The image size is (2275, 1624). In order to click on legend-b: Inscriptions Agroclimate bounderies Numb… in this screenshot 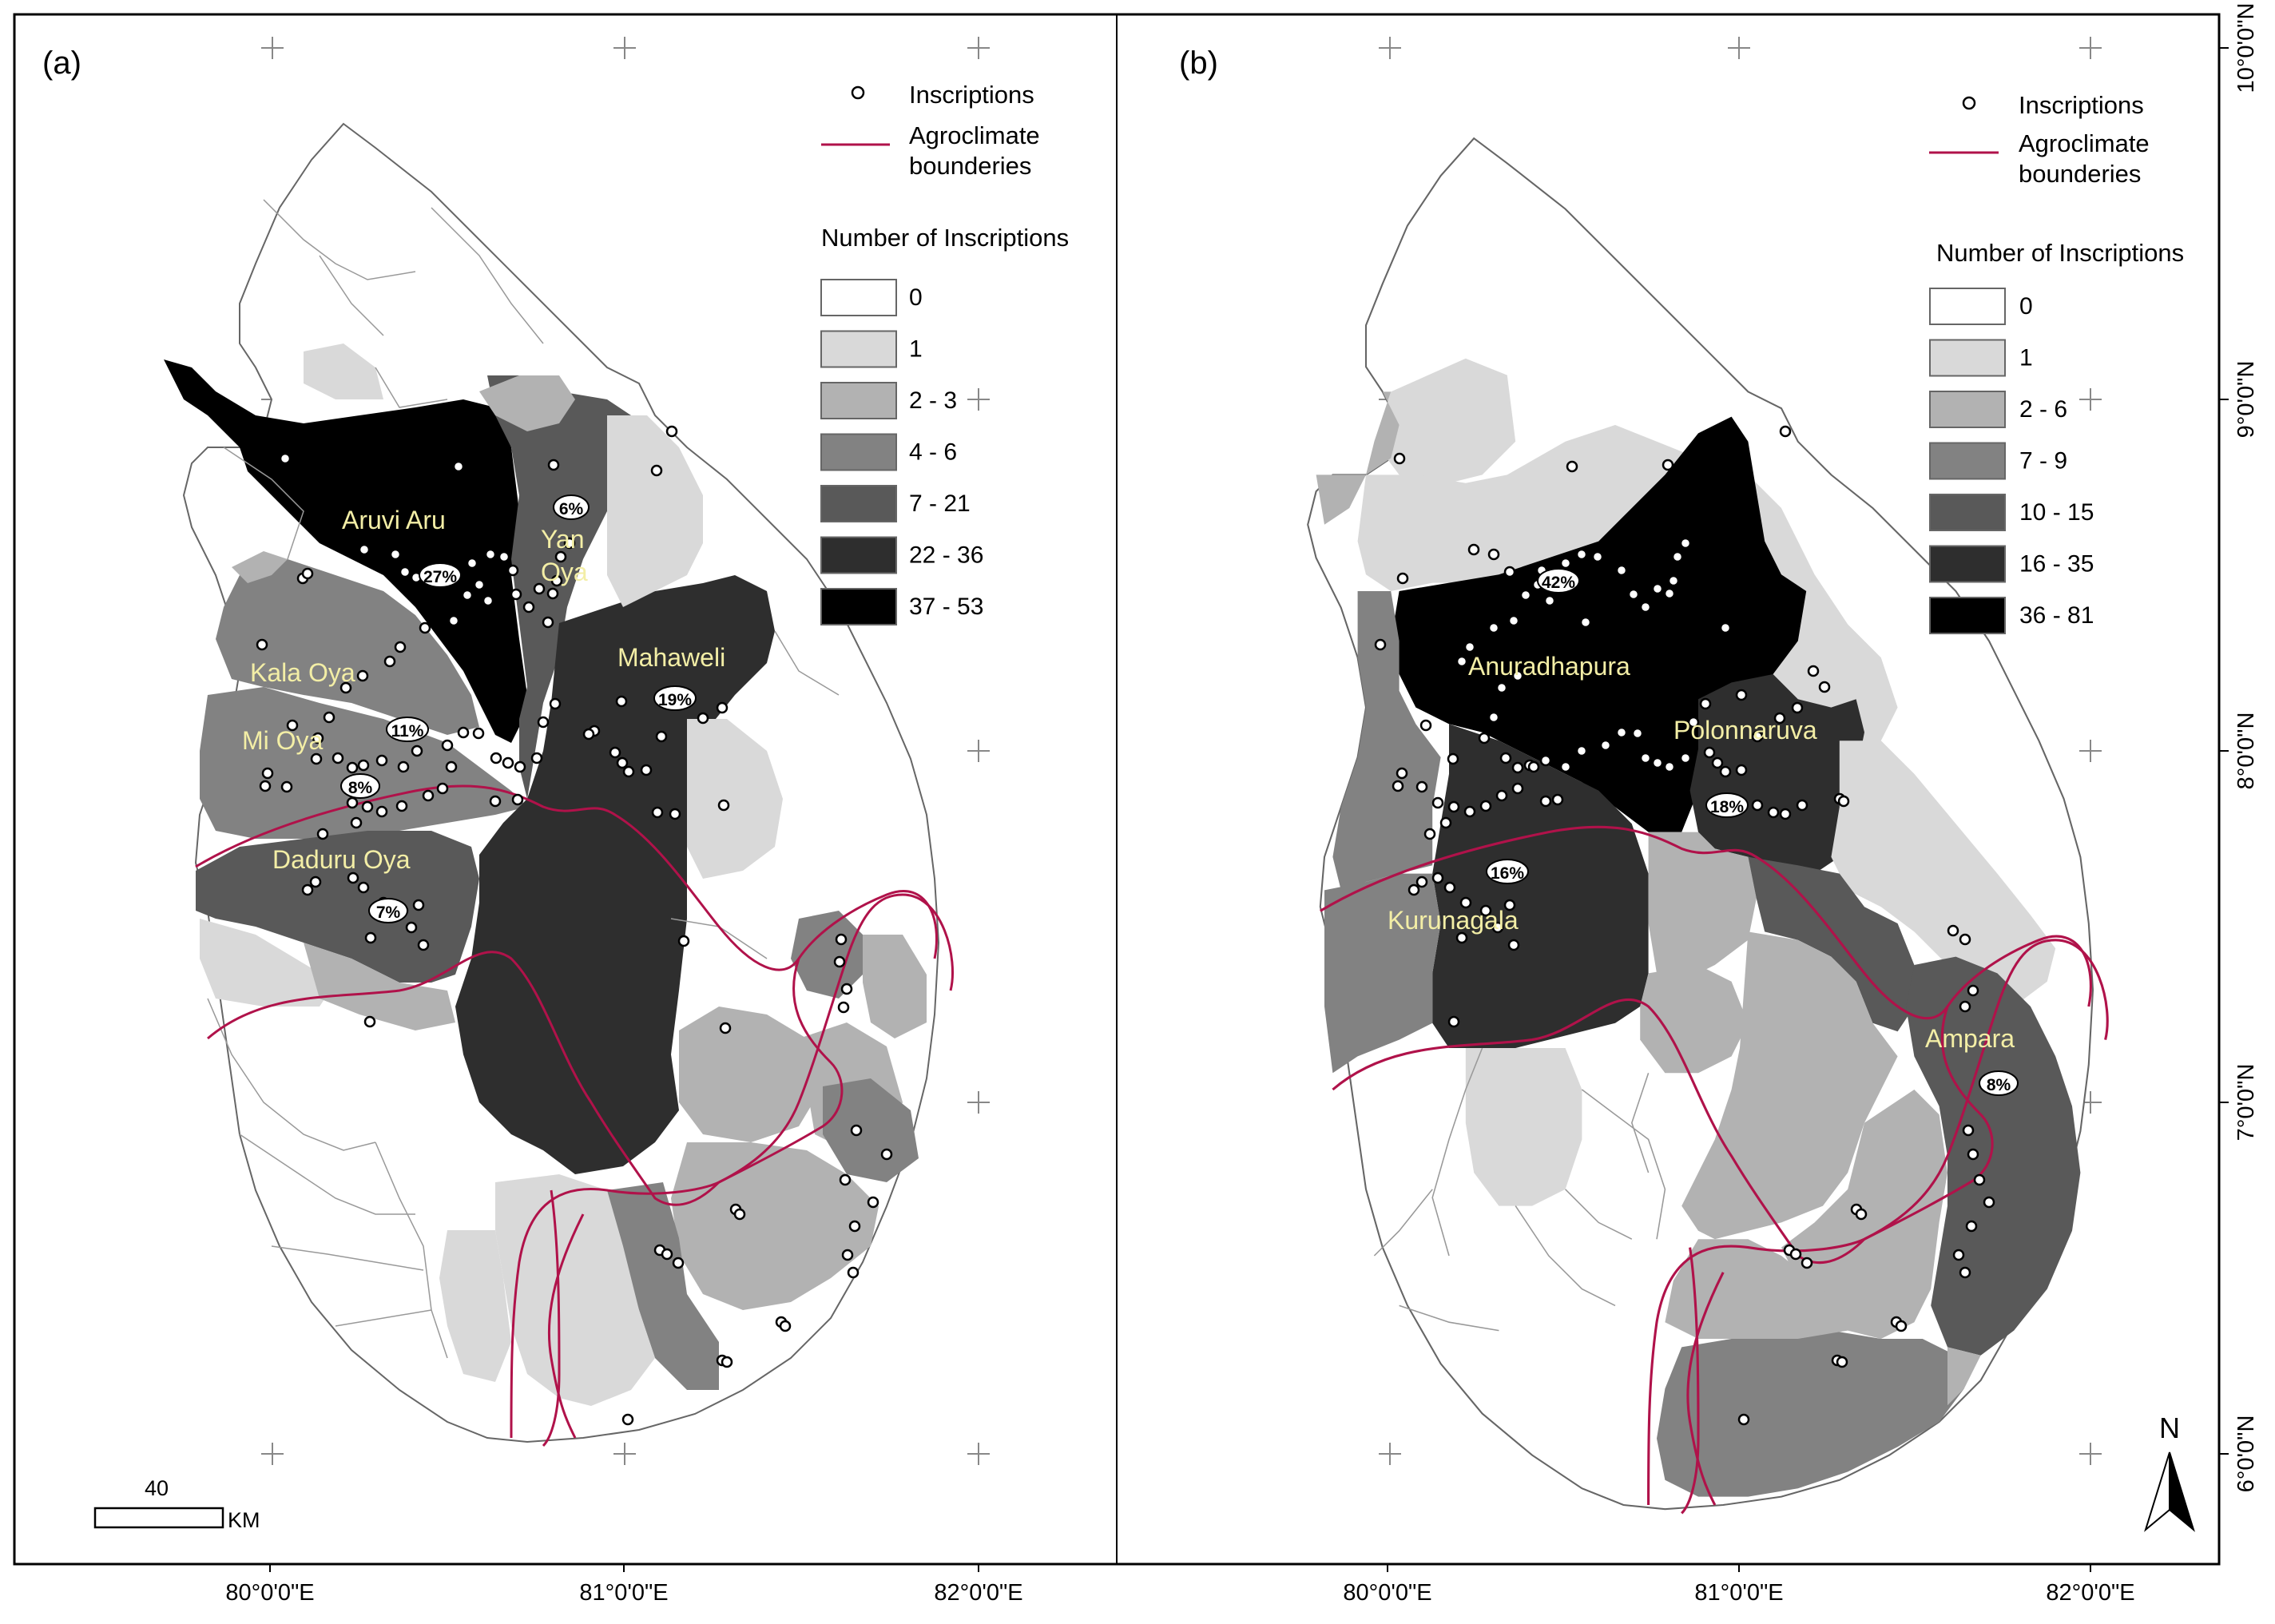, I will do `click(2056, 363)`.